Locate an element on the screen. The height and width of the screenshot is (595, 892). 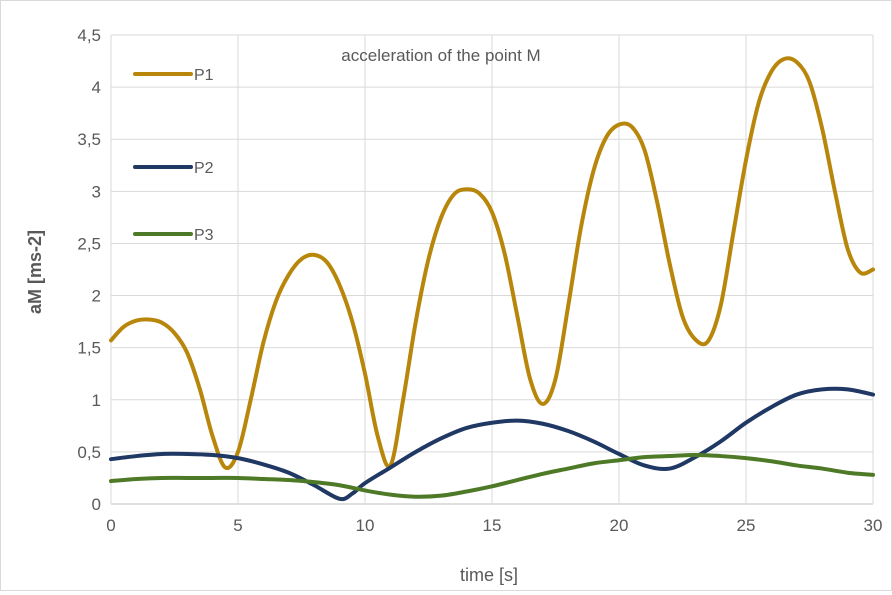
y-tick-label: 0 is located at coordinates (96, 504).